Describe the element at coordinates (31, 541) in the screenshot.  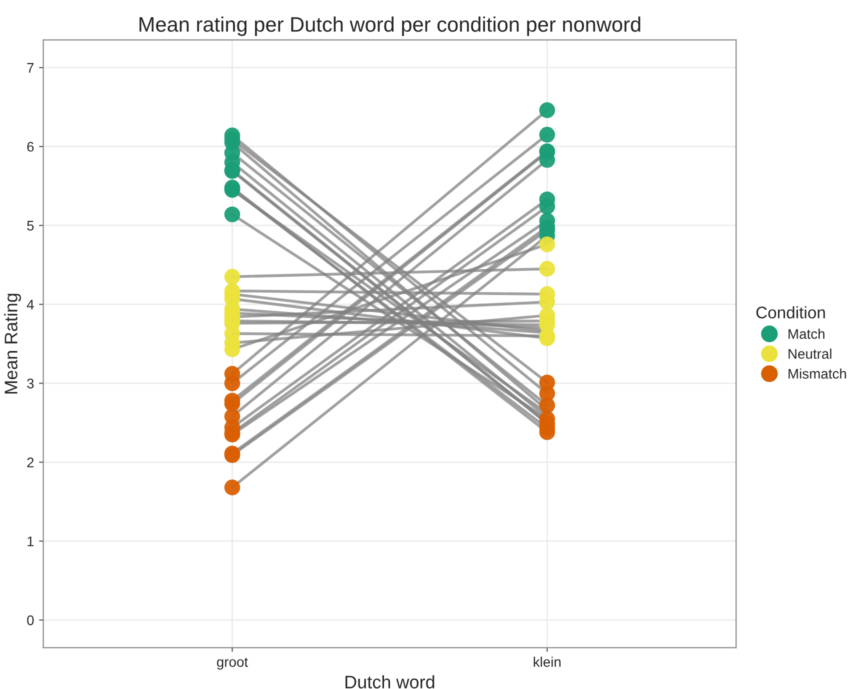
I see `y-tick-label: 1` at that location.